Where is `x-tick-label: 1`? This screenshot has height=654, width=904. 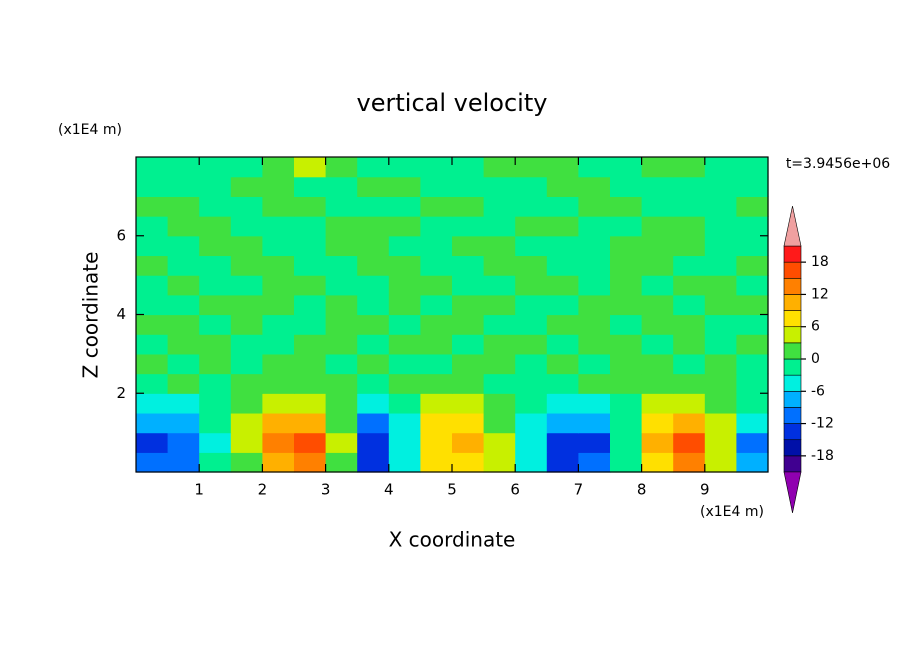 x-tick-label: 1 is located at coordinates (199, 490).